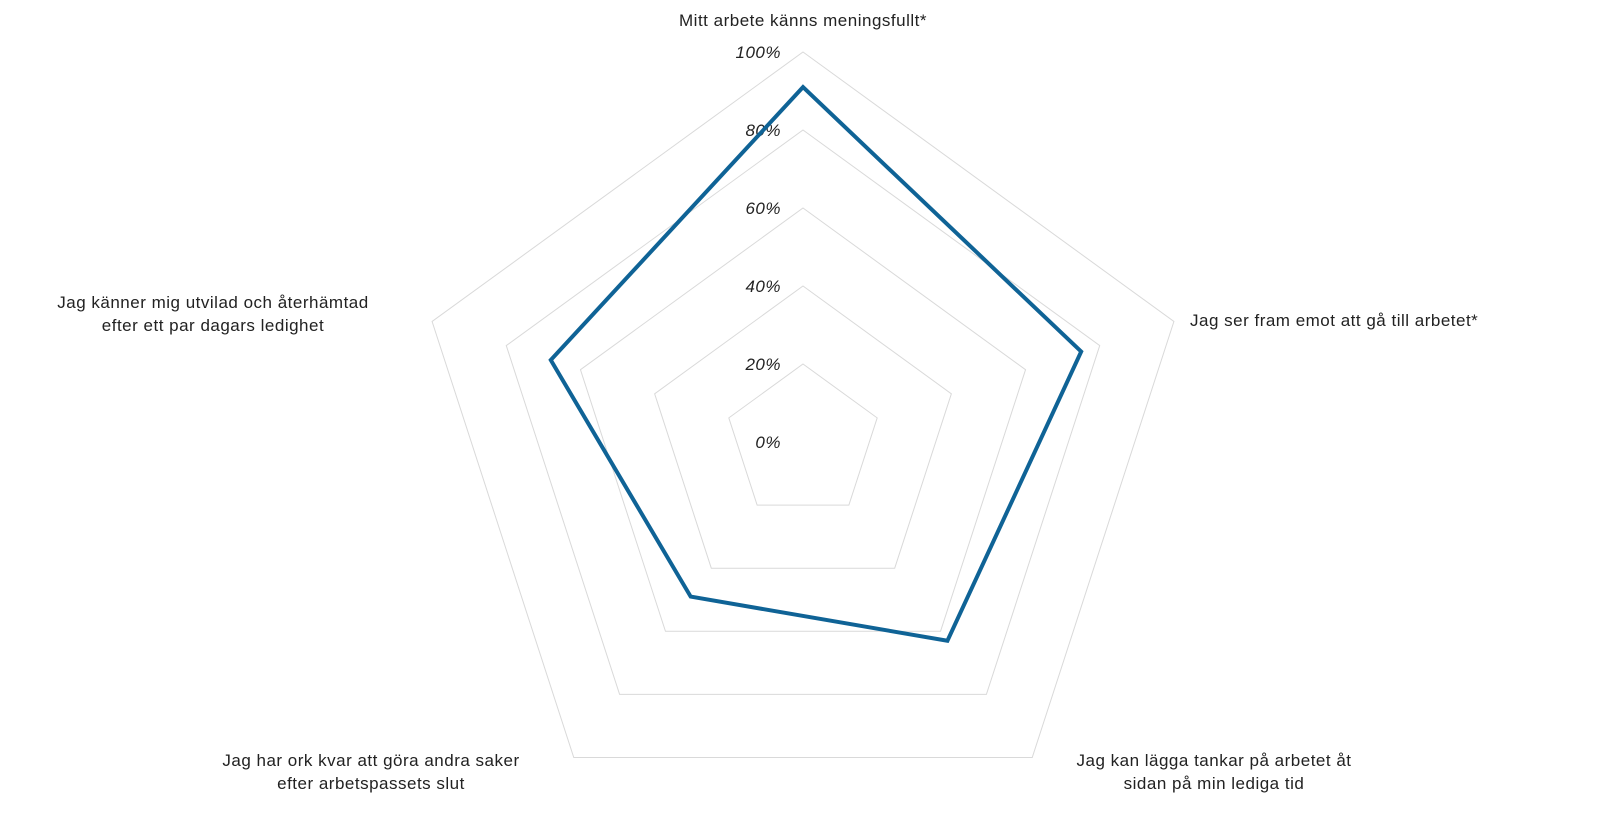 This screenshot has width=1618, height=823. I want to click on category-label: Jag ser fram emot att gå till arbetet*, so click(1334, 320).